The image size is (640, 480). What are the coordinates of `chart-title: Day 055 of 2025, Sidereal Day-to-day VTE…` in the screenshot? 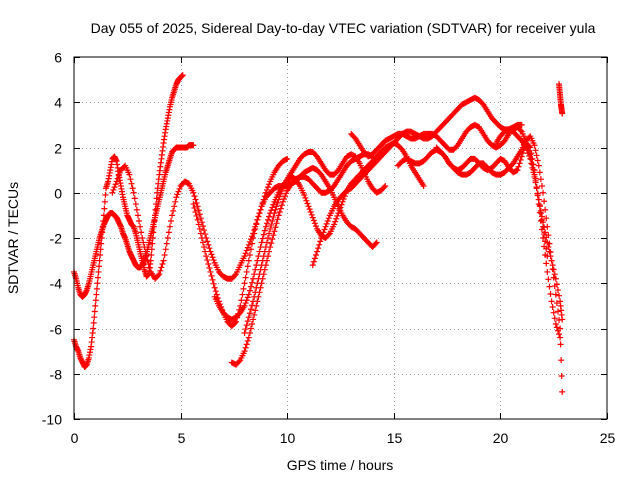 It's located at (343, 28).